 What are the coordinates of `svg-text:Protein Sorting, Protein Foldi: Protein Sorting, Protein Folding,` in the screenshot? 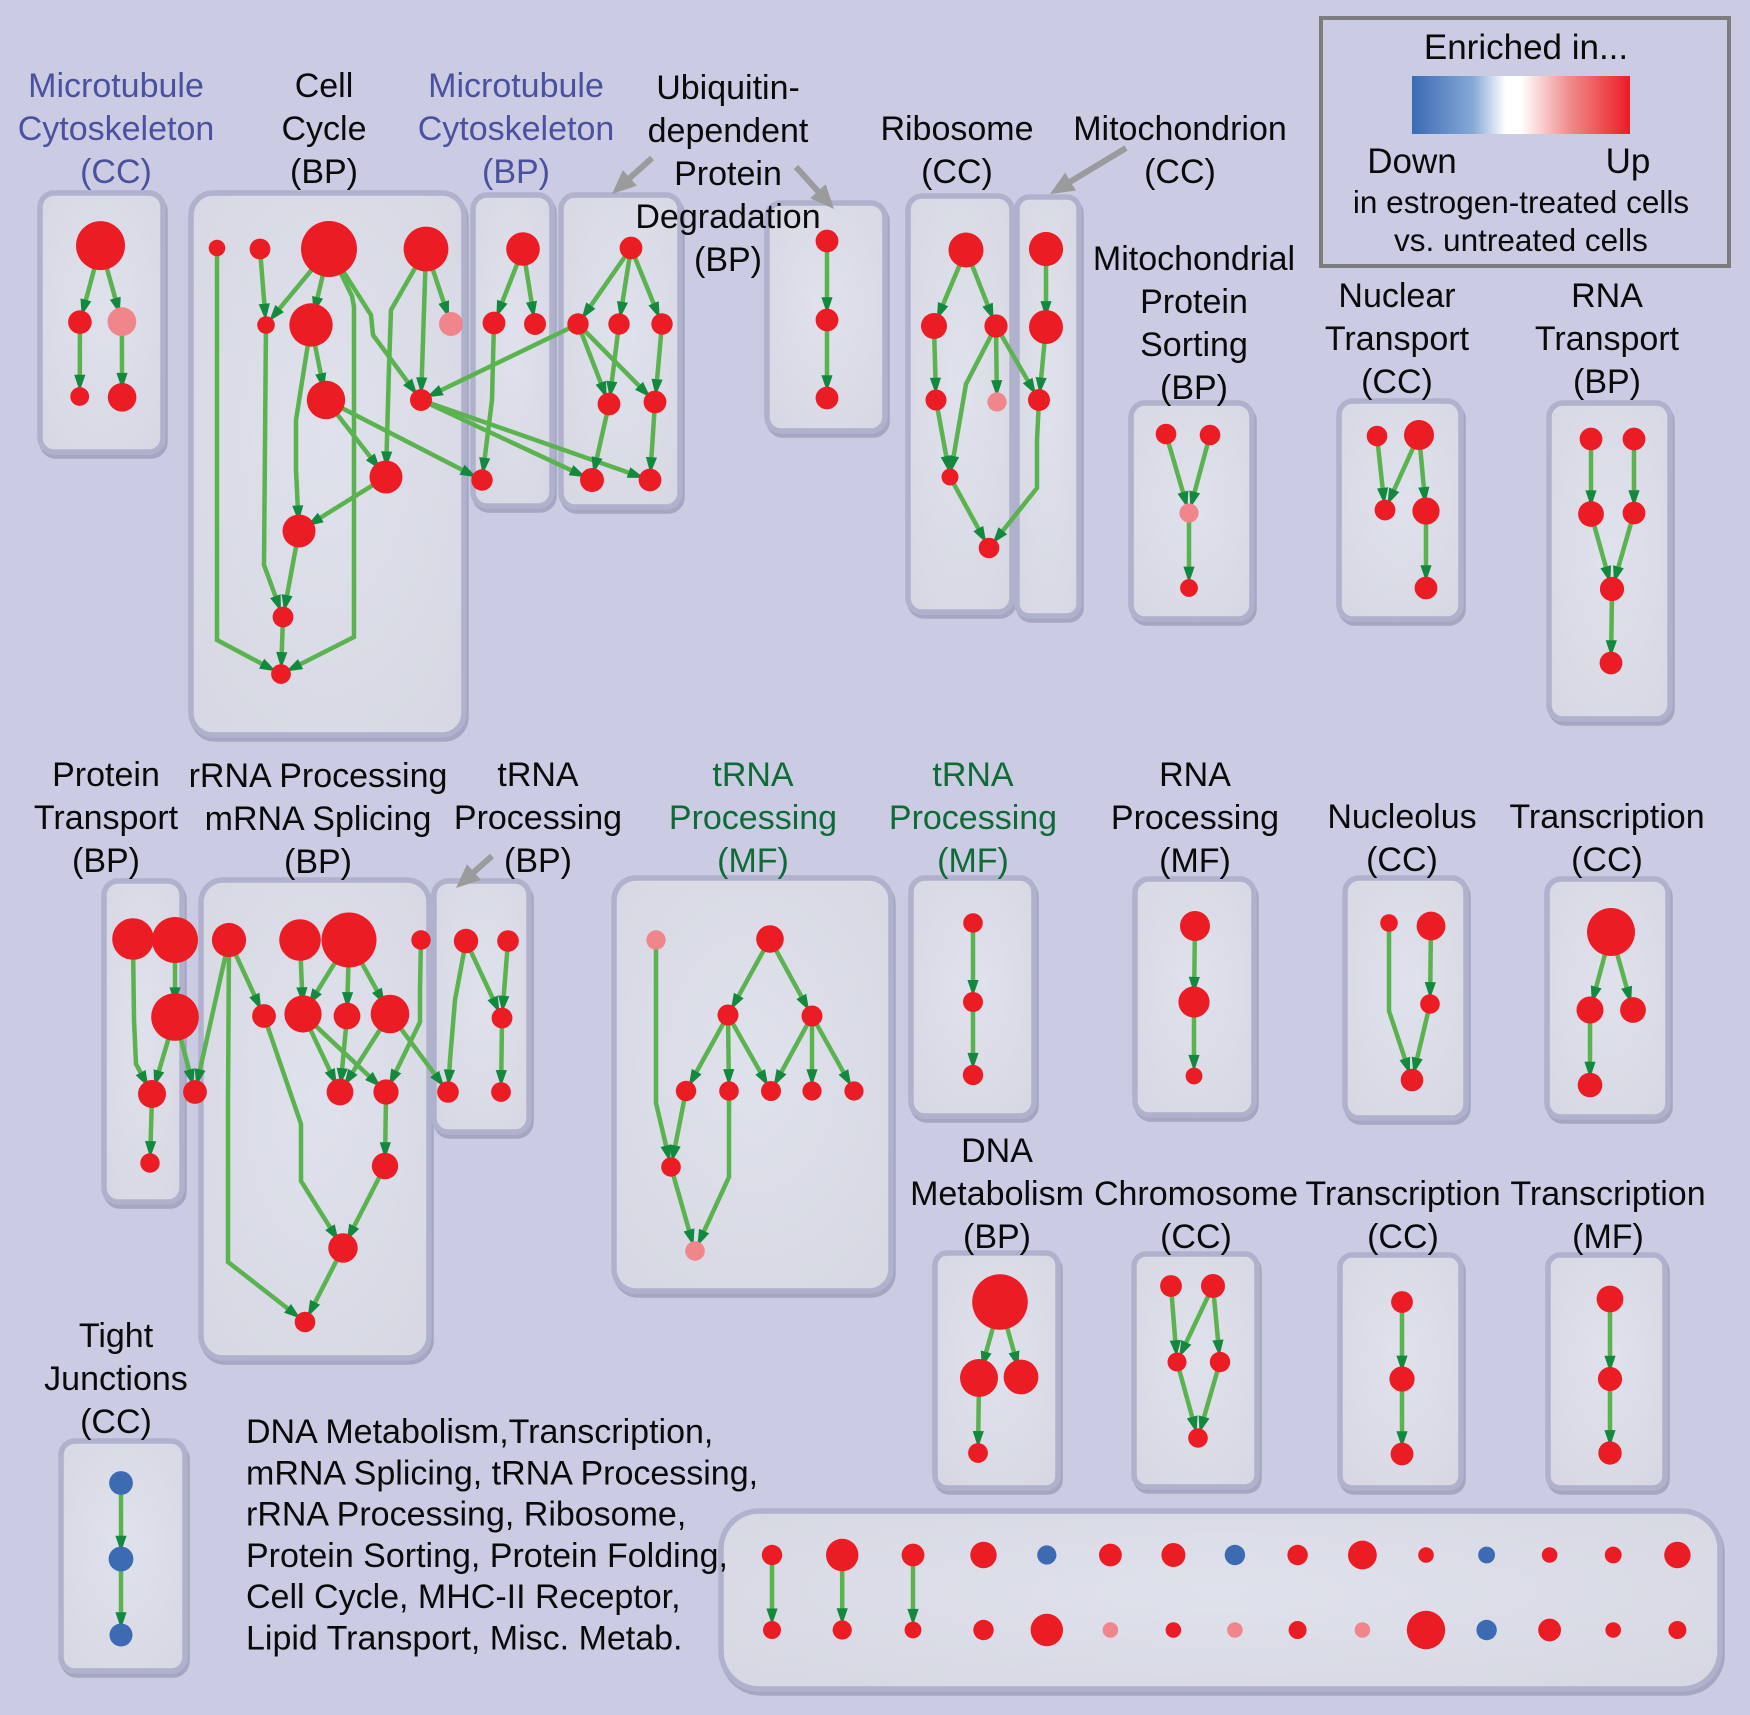 It's located at (487, 1556).